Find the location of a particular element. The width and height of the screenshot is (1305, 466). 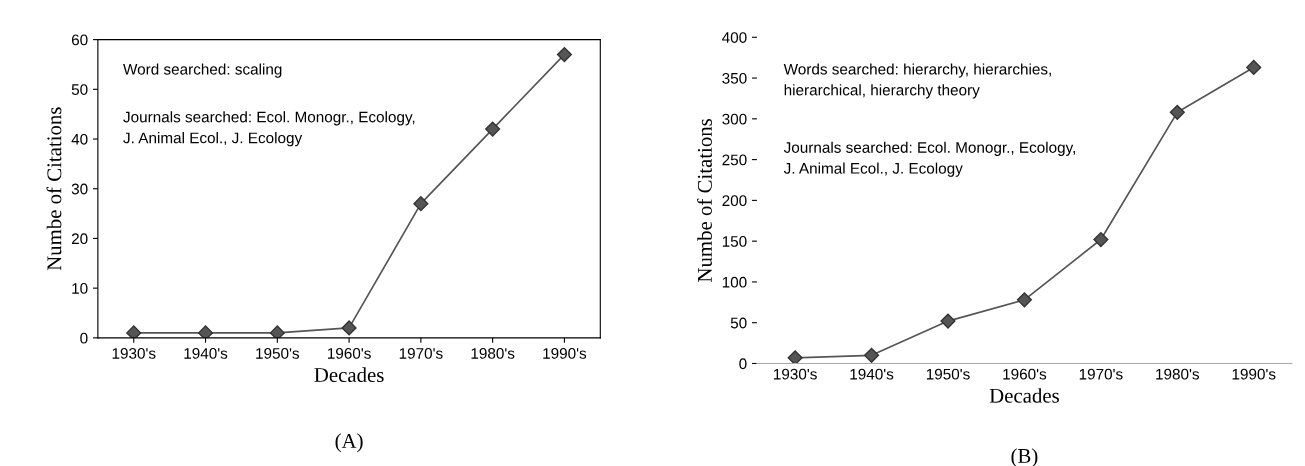

y-tick-label: 250 is located at coordinates (734, 160).